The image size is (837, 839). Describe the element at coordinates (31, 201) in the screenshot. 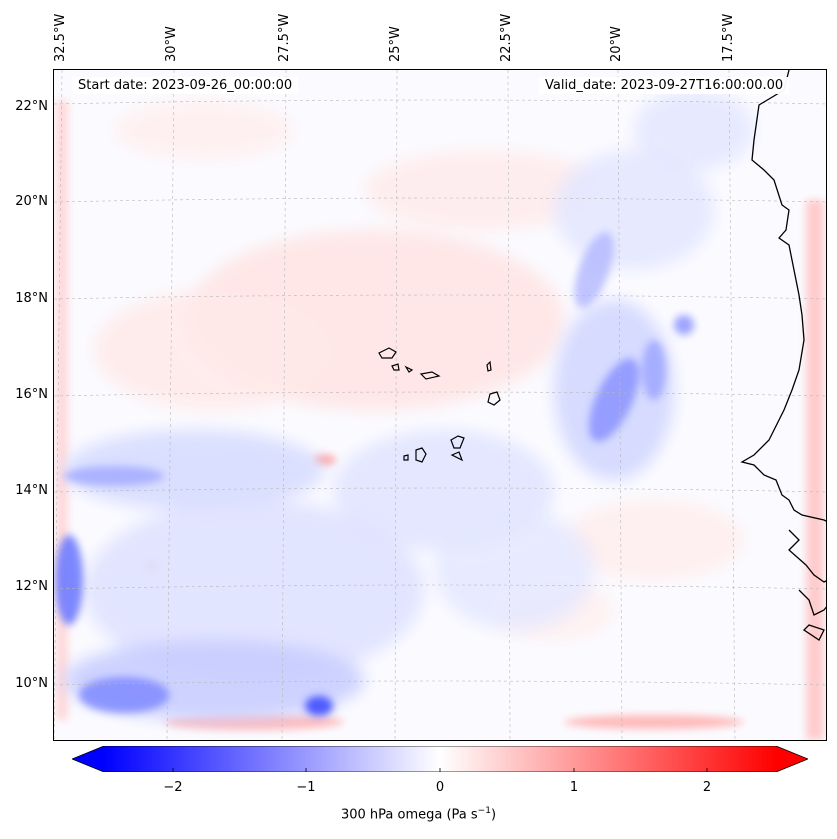

I see `lat-label-20n: 20°N` at that location.